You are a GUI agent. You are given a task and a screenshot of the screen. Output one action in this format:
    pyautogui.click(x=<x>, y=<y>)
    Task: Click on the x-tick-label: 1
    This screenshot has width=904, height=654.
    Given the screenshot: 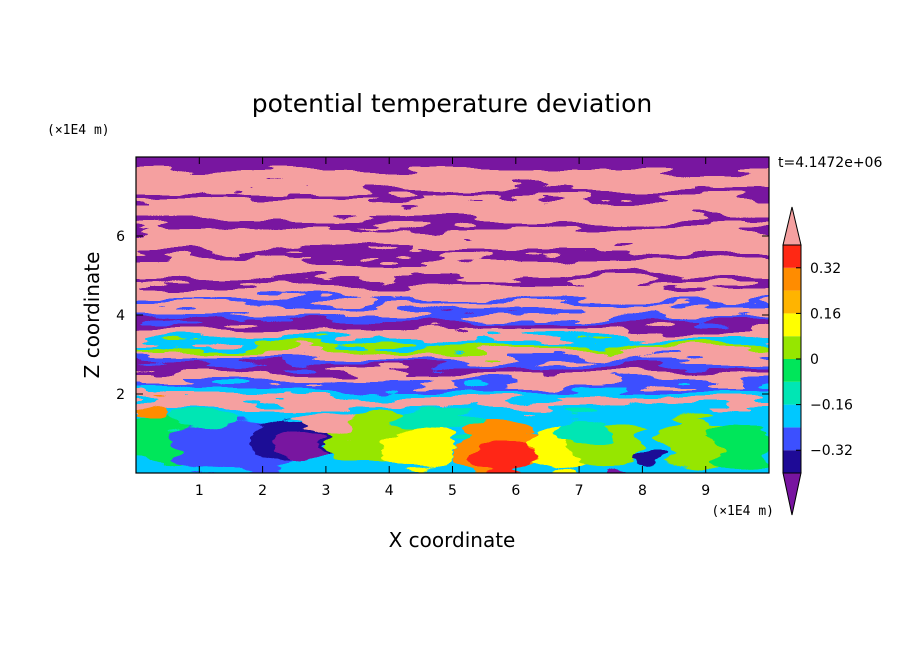 What is the action you would take?
    pyautogui.click(x=199, y=491)
    